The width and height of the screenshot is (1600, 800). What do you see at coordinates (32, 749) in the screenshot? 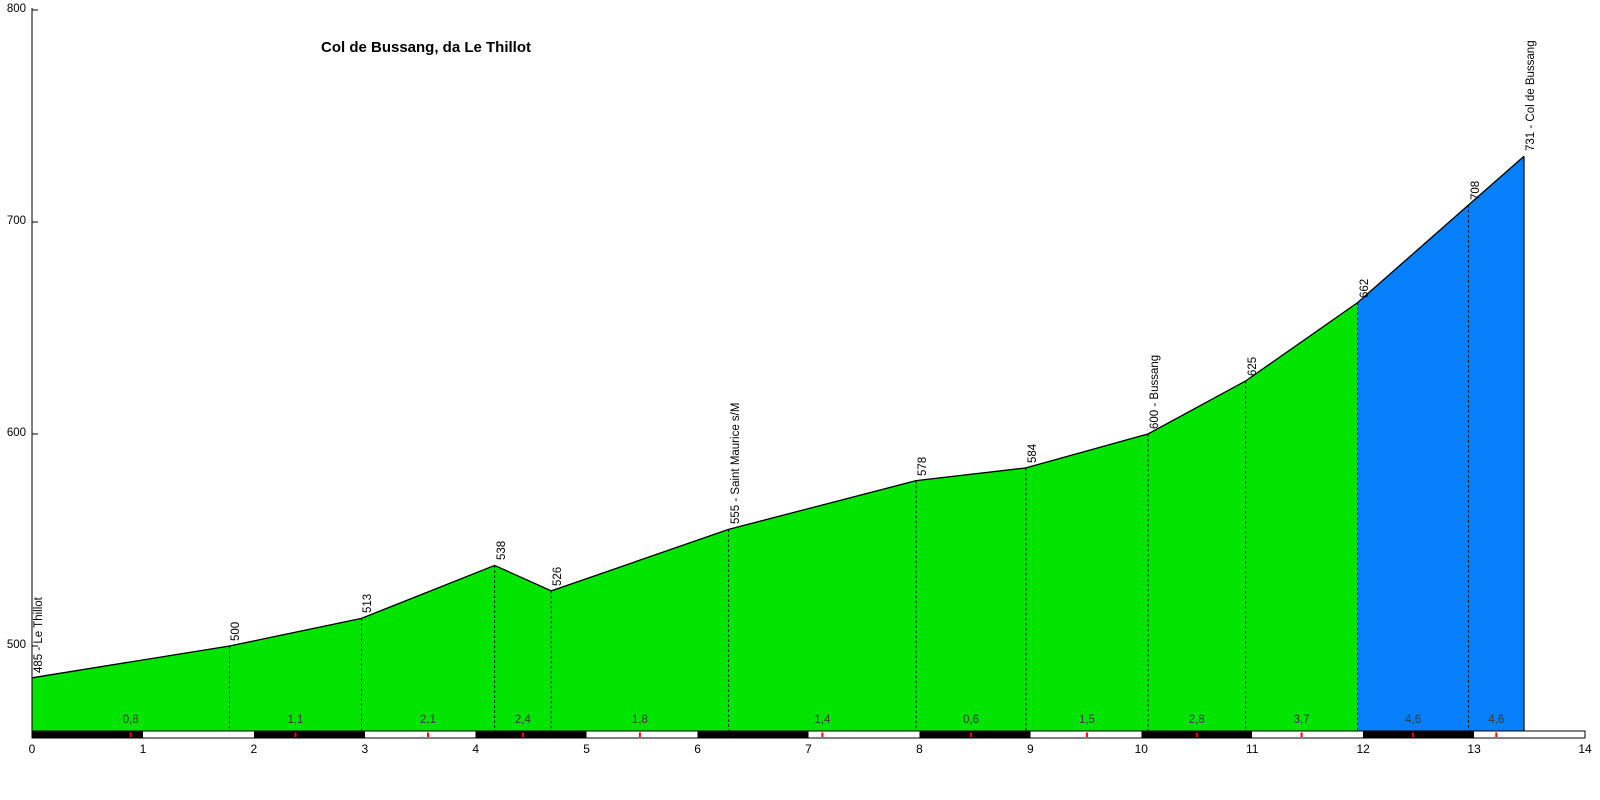
I see `x-axis-km-label: 0` at bounding box center [32, 749].